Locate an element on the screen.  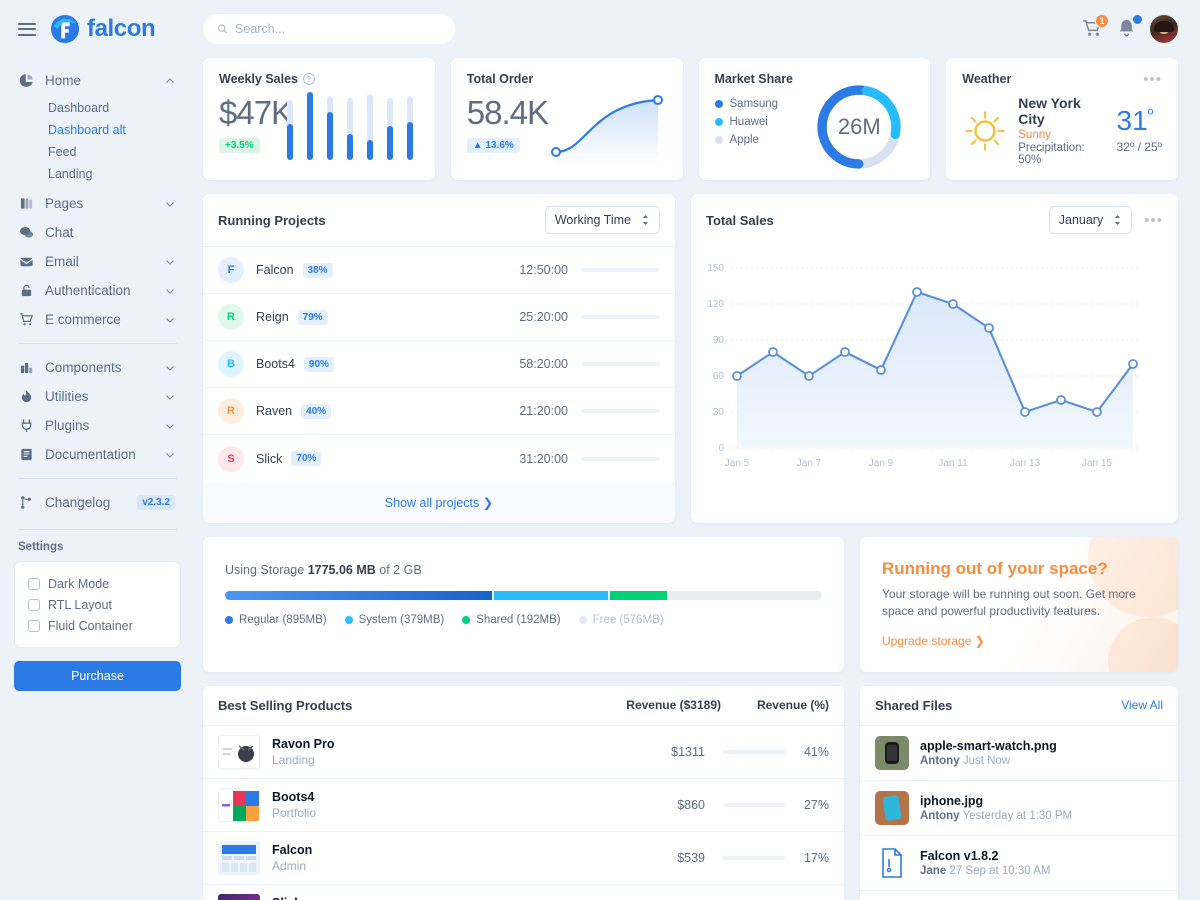
legend-item: Shared (192MB) is located at coordinates (511, 620).